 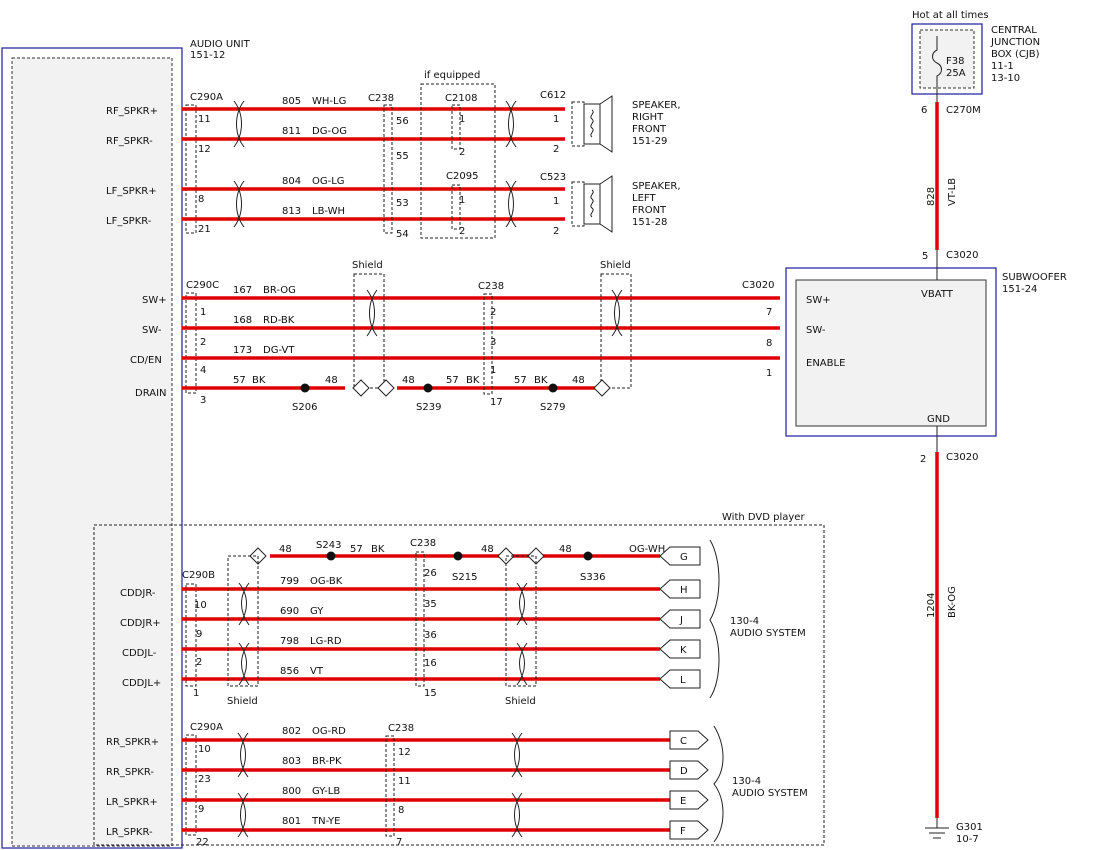 I want to click on pin-num: 17, so click(x=496, y=402).